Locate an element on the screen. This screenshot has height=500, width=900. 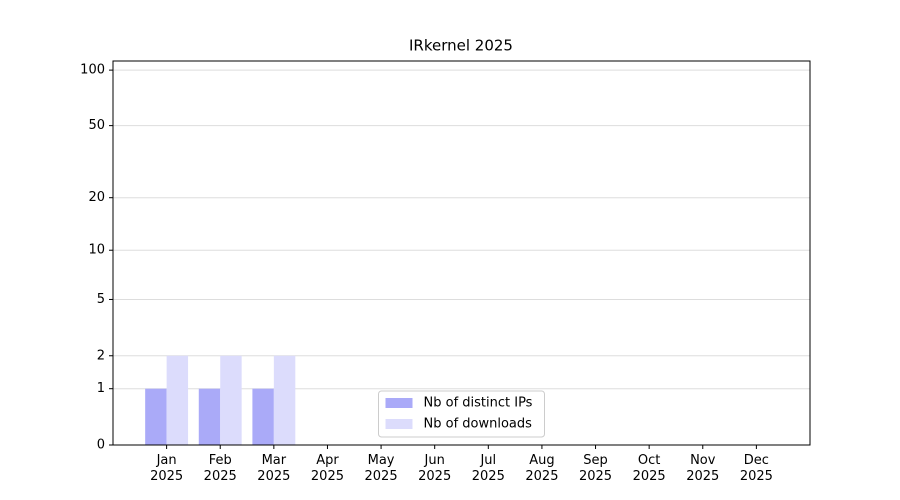
y-tick-label: 5 is located at coordinates (101, 299).